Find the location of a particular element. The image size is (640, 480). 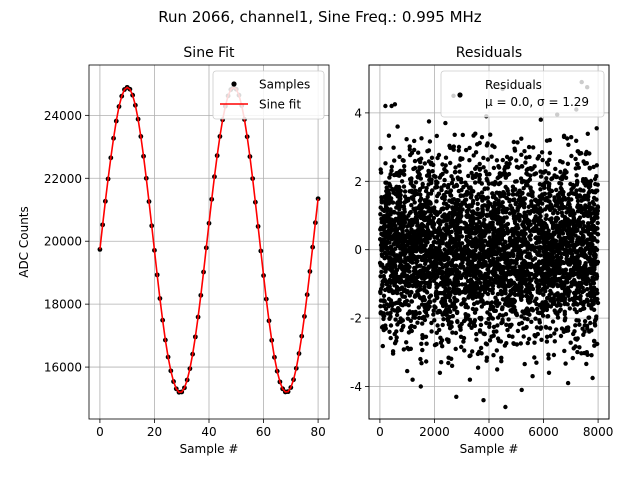

y-axis-label: ADC Counts is located at coordinates (24, 242).